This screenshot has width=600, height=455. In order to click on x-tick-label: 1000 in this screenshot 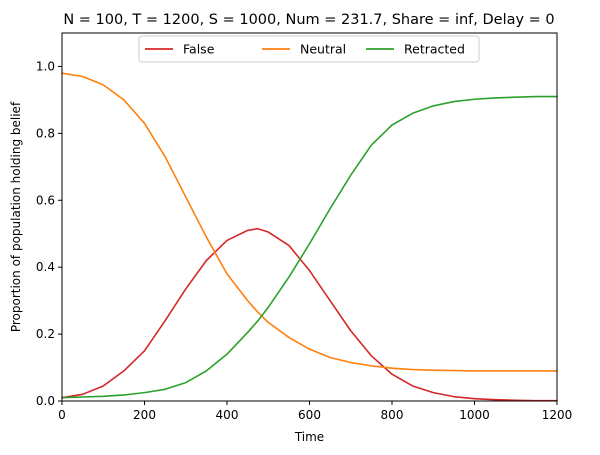, I will do `click(474, 415)`.